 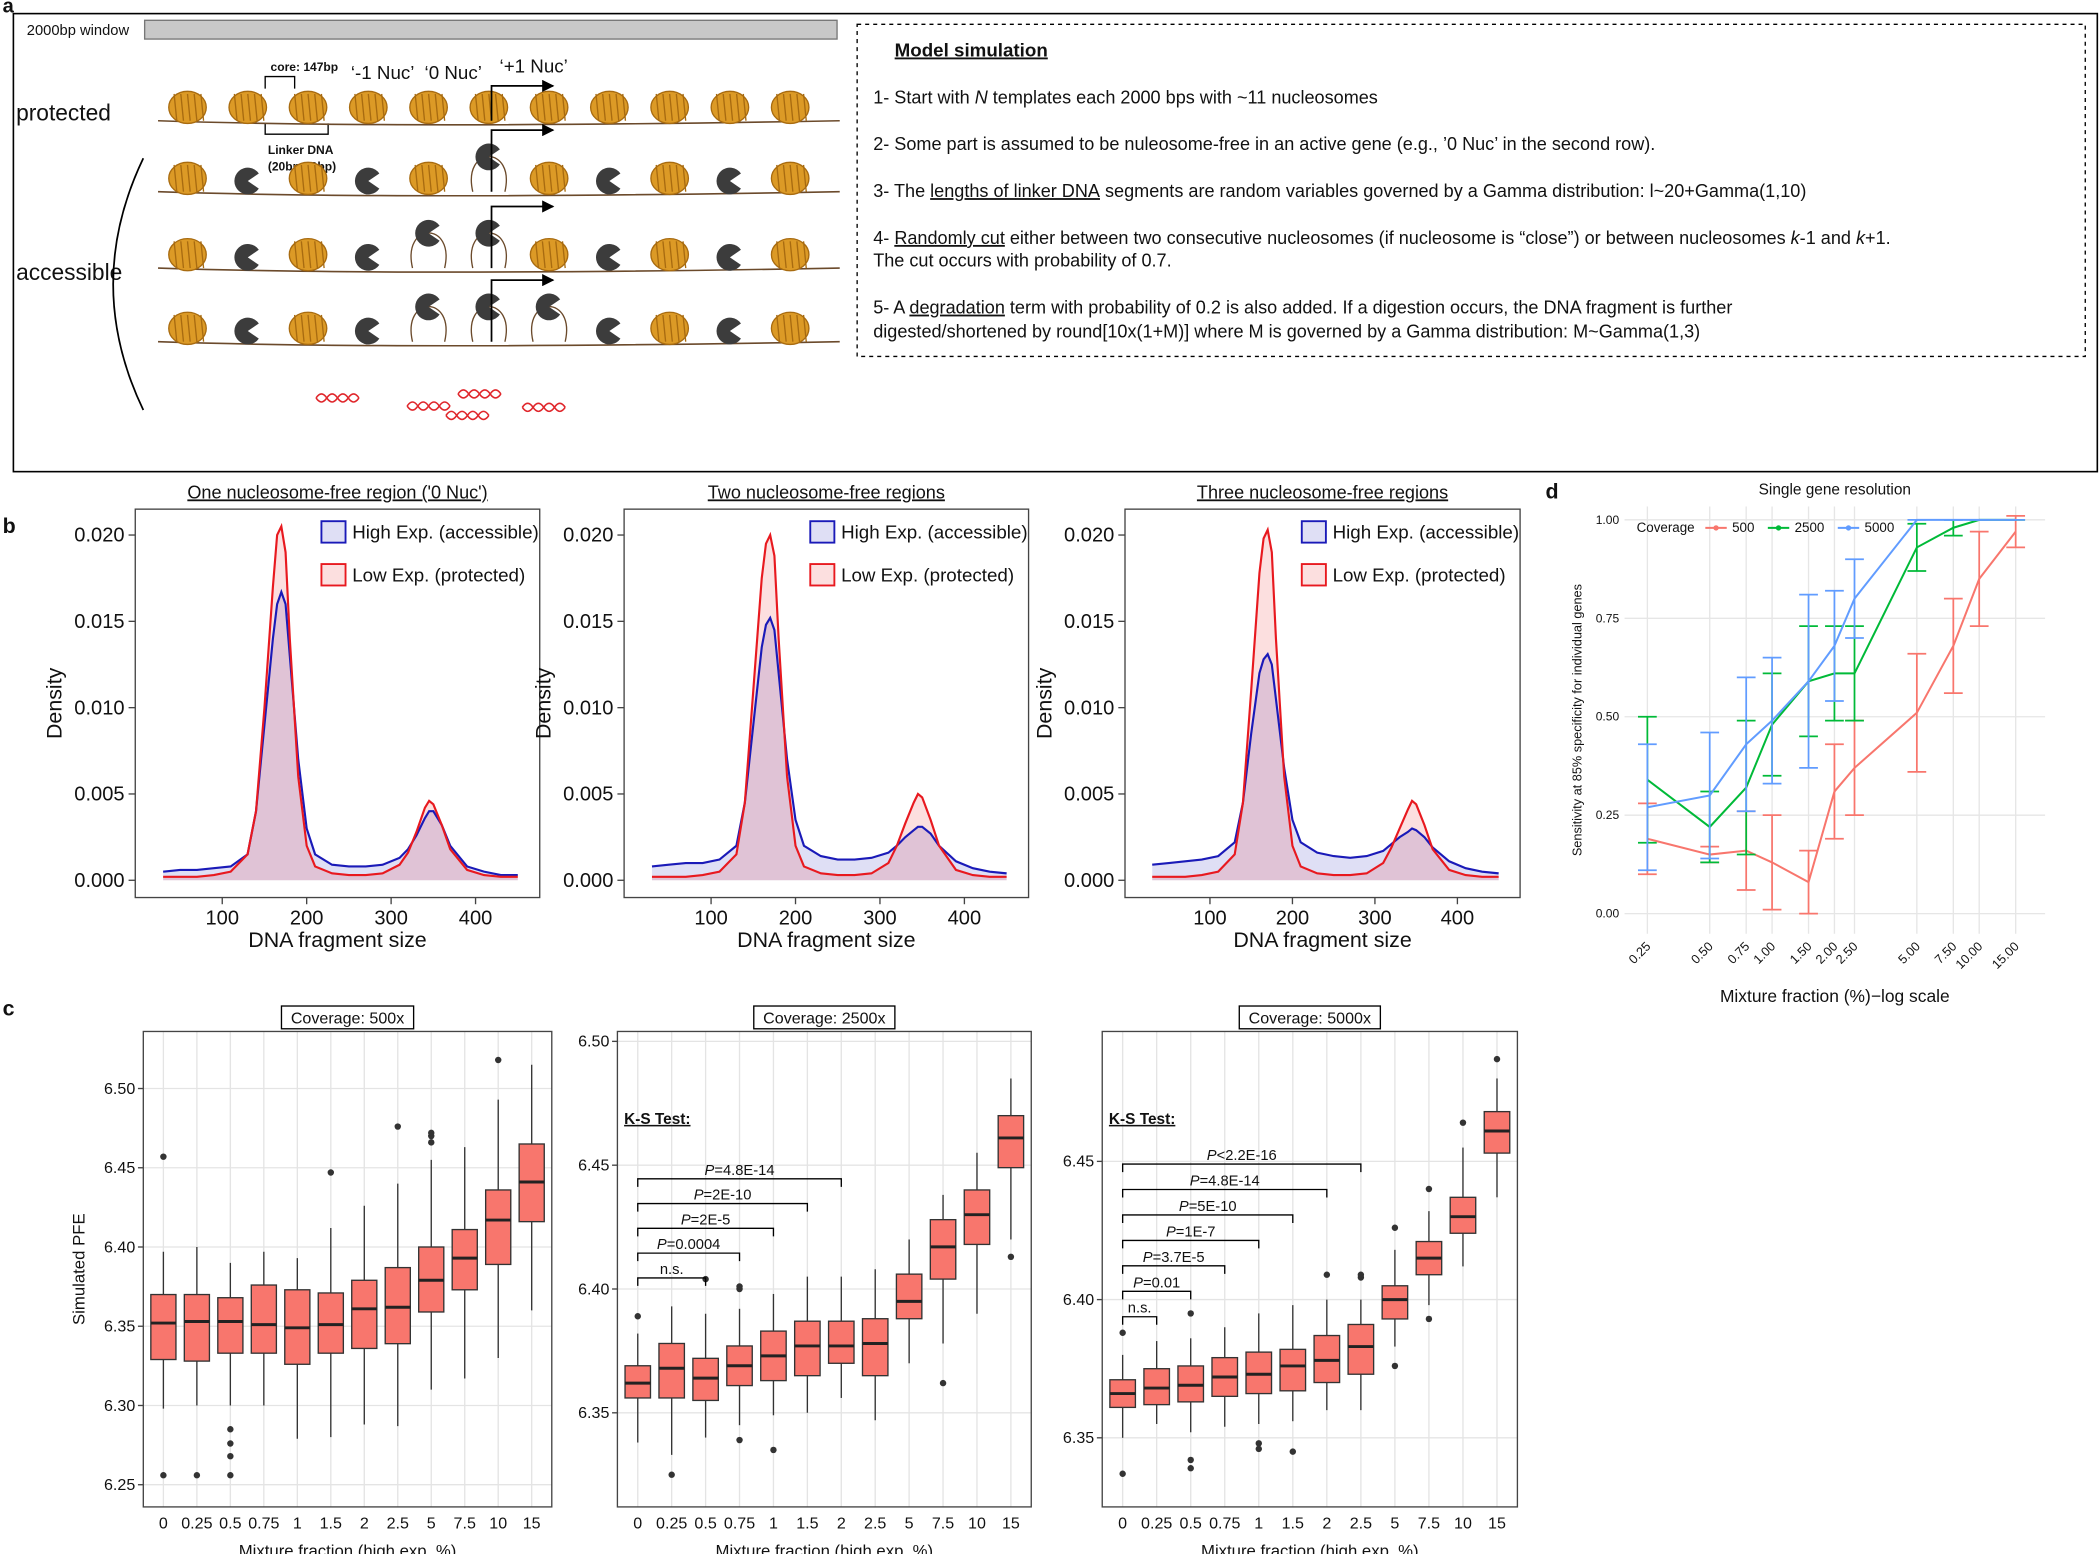 I want to click on y-tick-label: 0.005, so click(x=99, y=795).